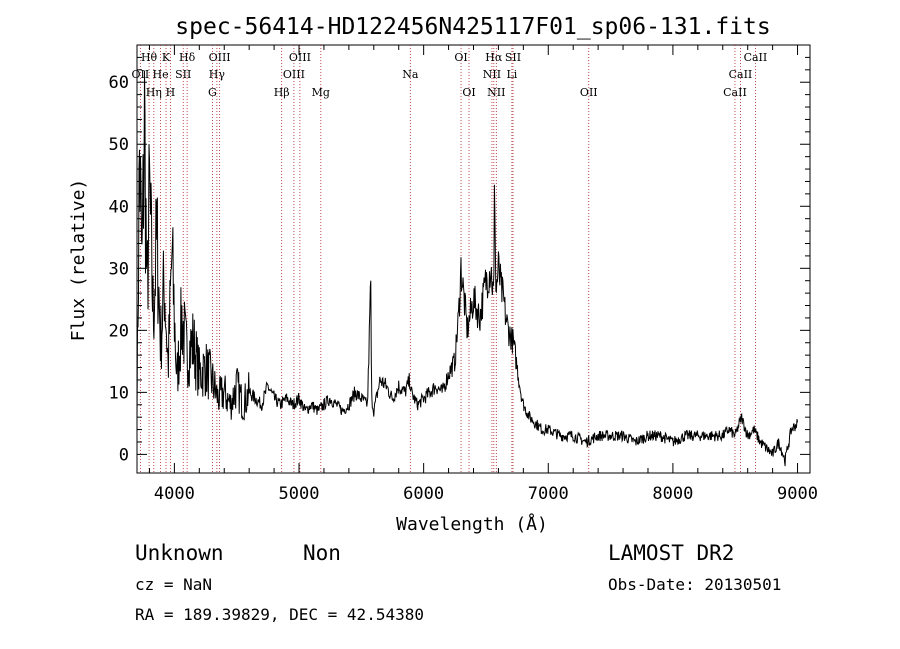 The width and height of the screenshot is (900, 649). Describe the element at coordinates (299, 494) in the screenshot. I see `x-tick-label: 5000` at that location.